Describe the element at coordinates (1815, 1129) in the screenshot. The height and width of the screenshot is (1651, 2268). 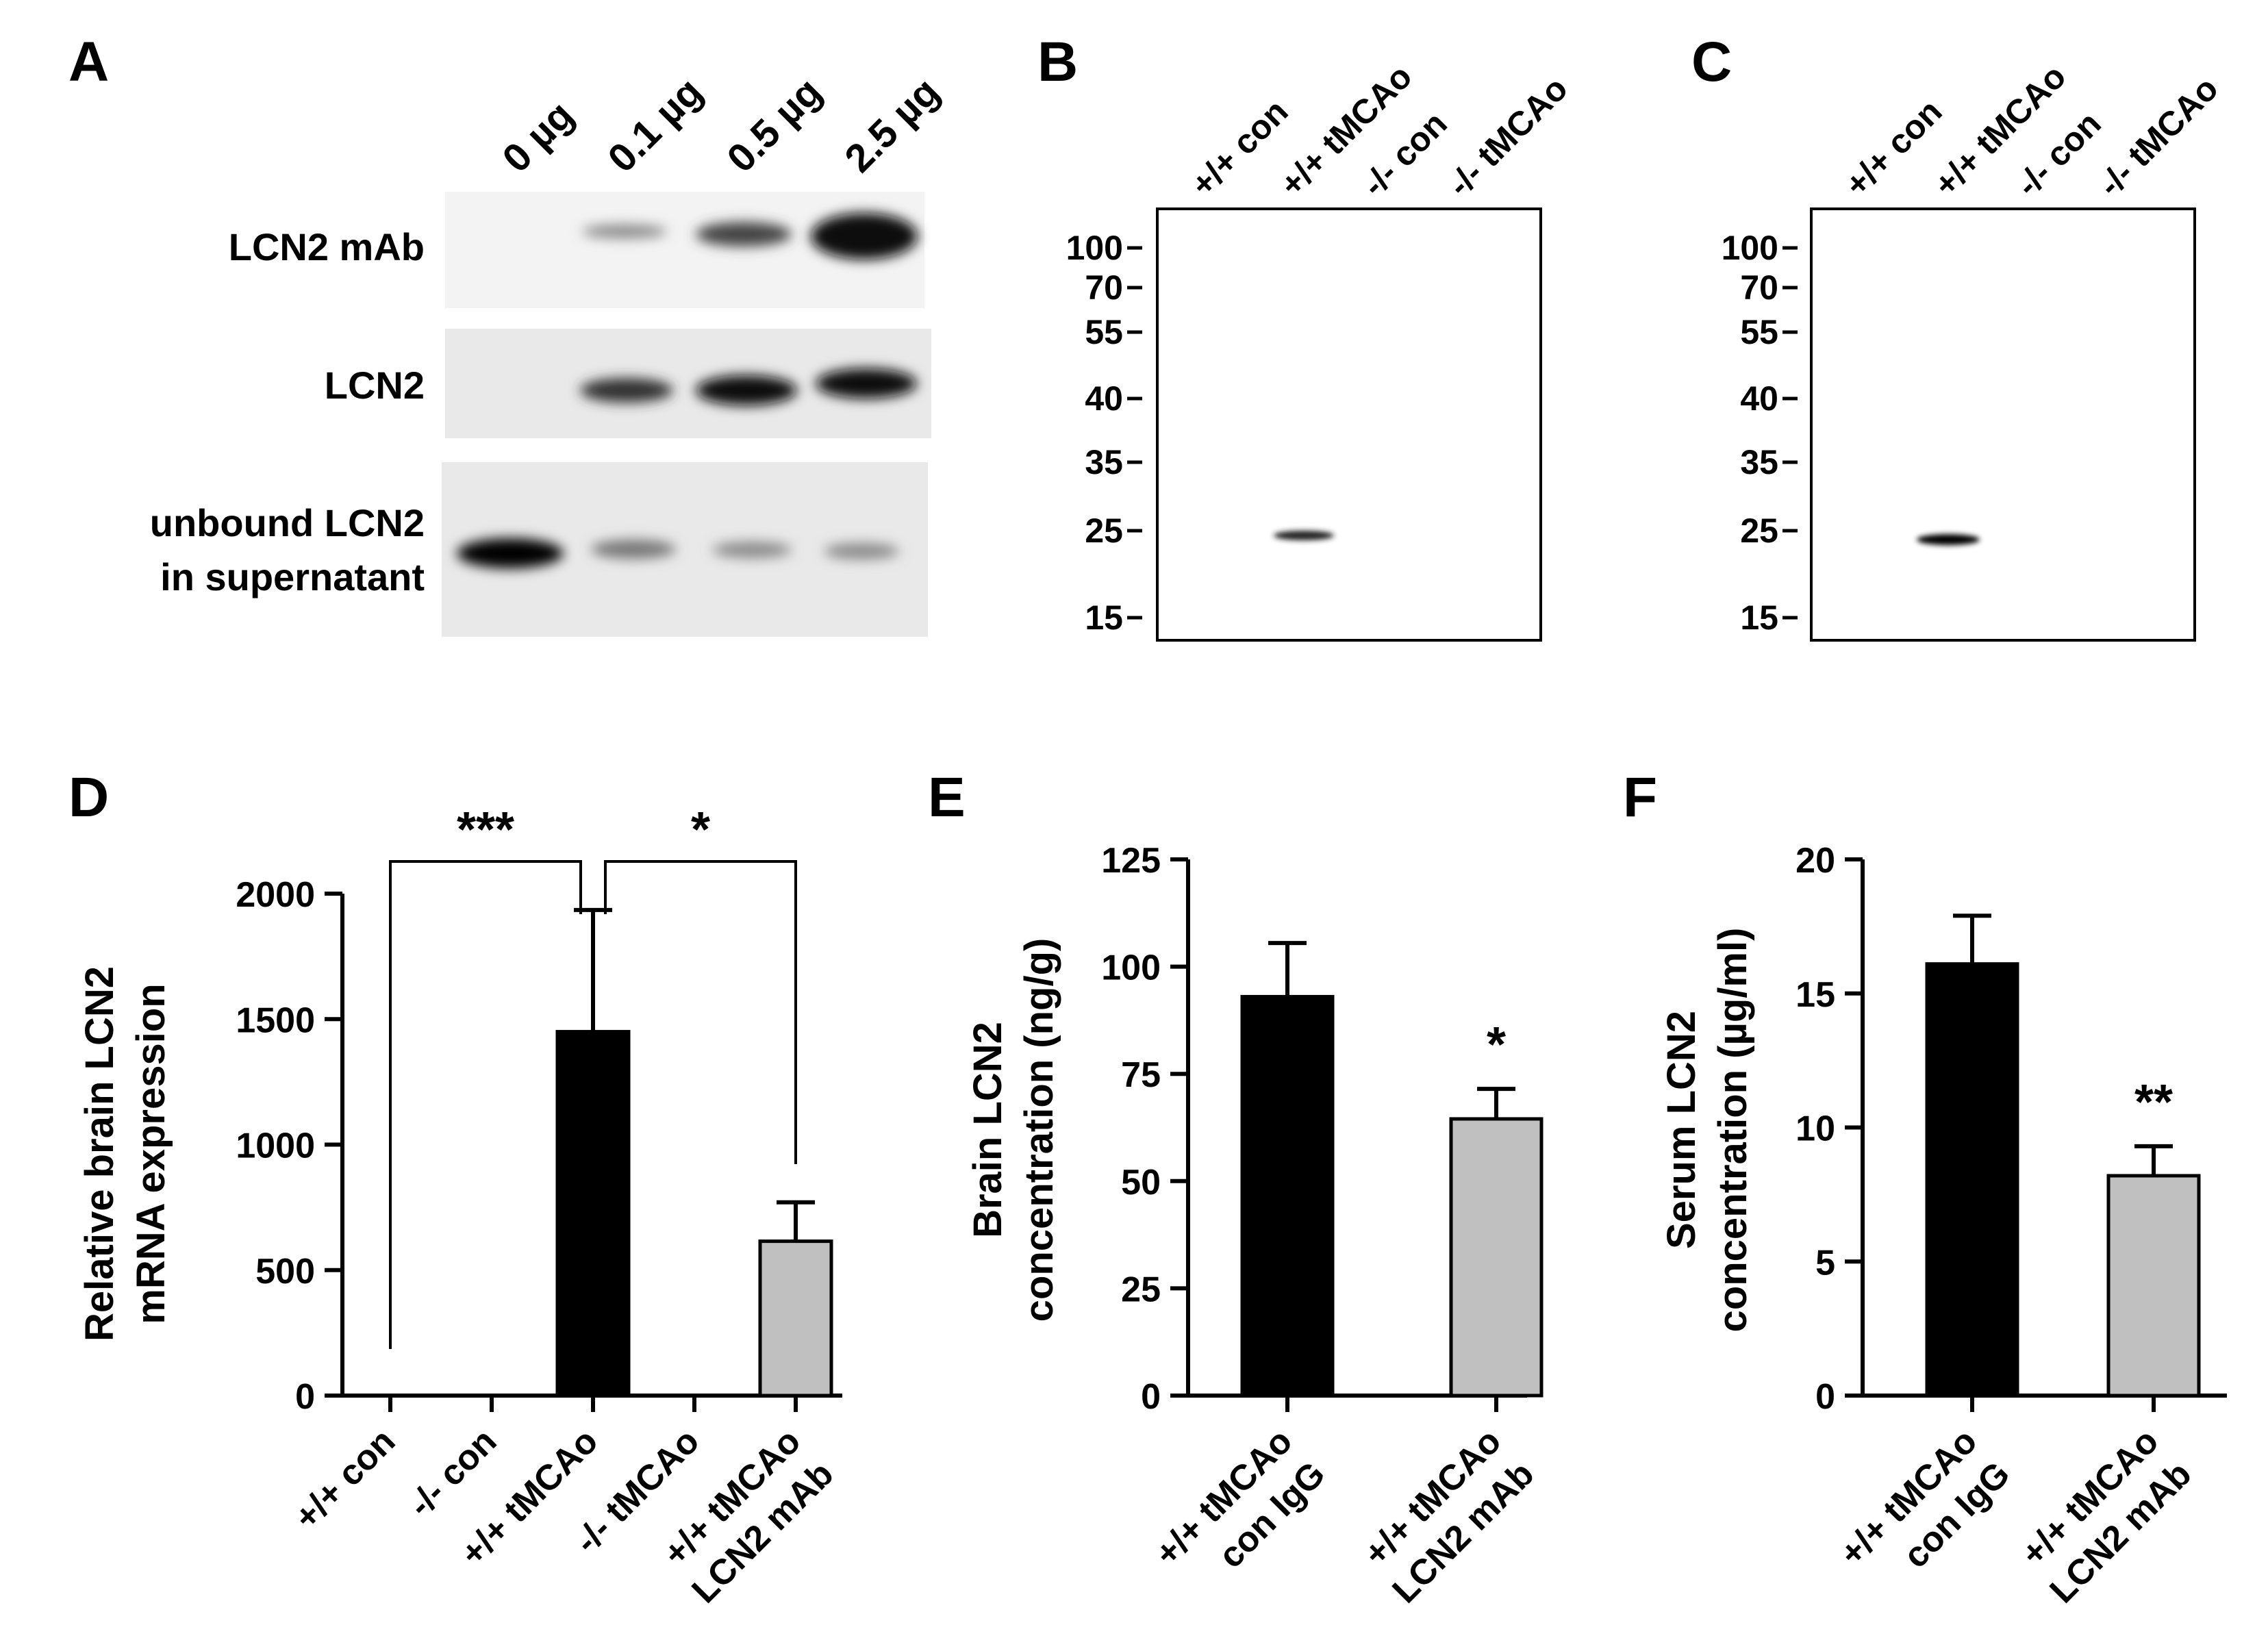
I see `f-ytick-label-10: 10` at that location.